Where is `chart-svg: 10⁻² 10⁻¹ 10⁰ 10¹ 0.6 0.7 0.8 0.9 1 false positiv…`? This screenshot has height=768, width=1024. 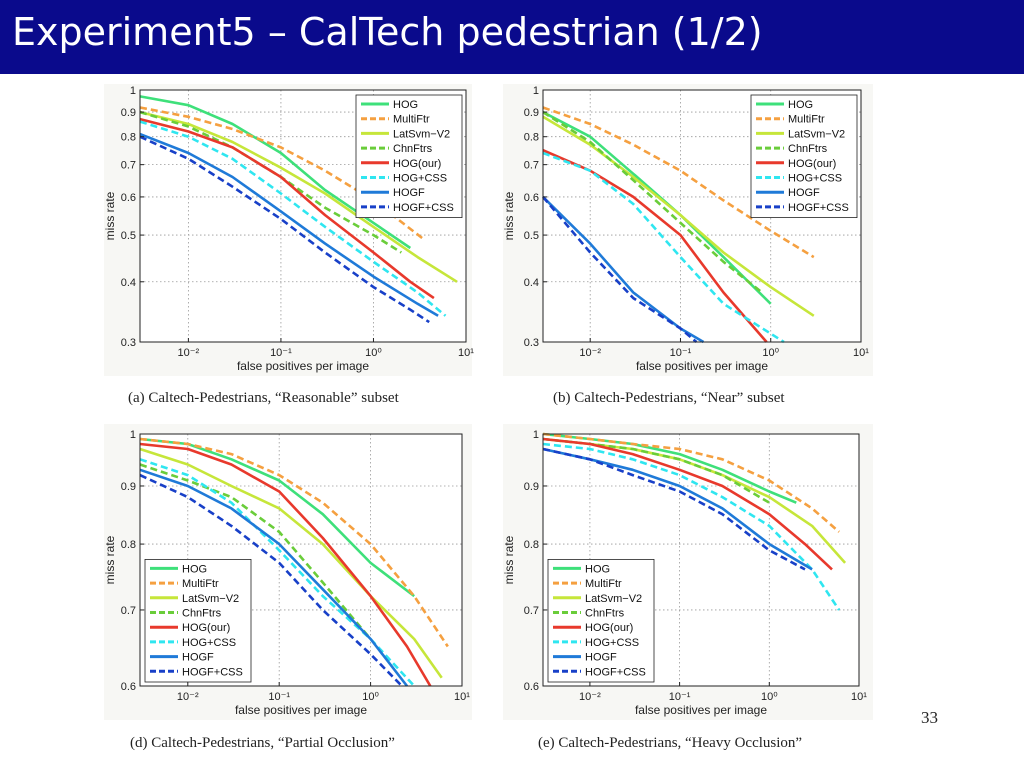
chart-svg: 10⁻² 10⁻¹ 10⁰ 10¹ 0.6 0.7 0.8 0.9 1 false positiv… is located at coordinates (684, 573).